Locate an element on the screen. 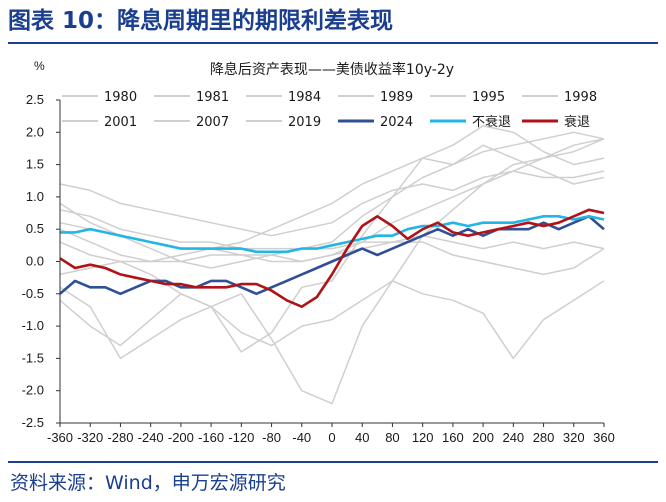  legend-item-s11: 衰退 is located at coordinates (556, 122).